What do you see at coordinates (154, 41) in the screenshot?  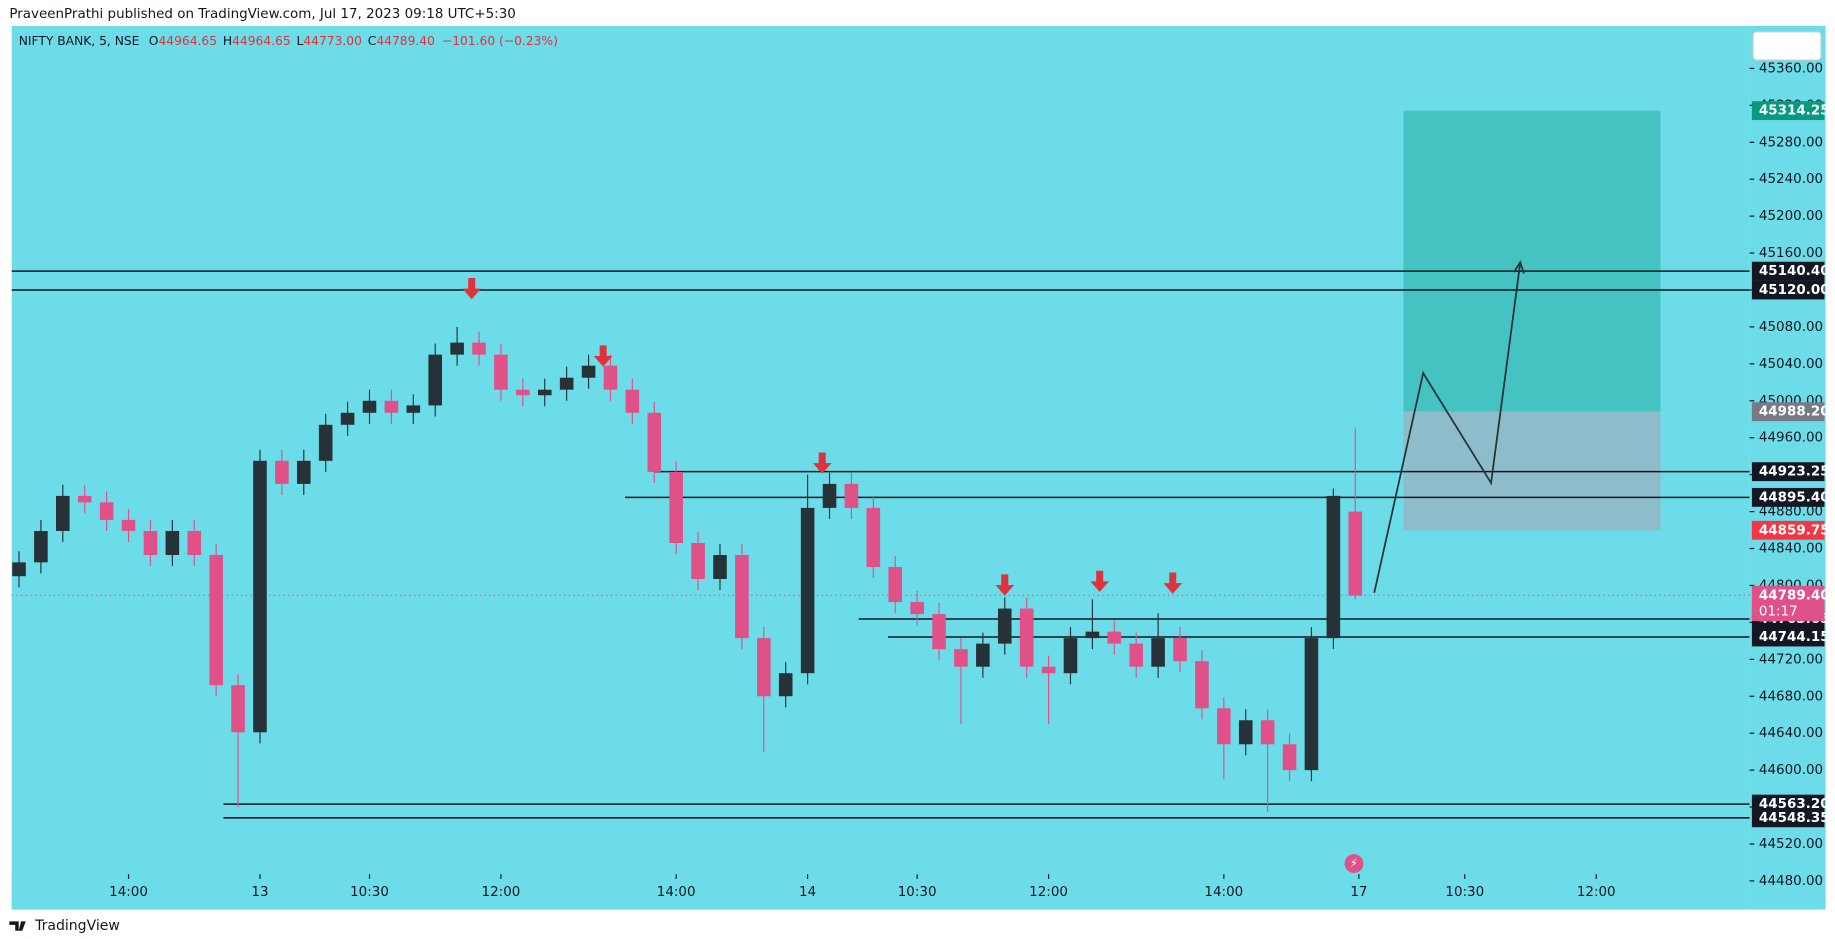 I see `legend-key: O` at bounding box center [154, 41].